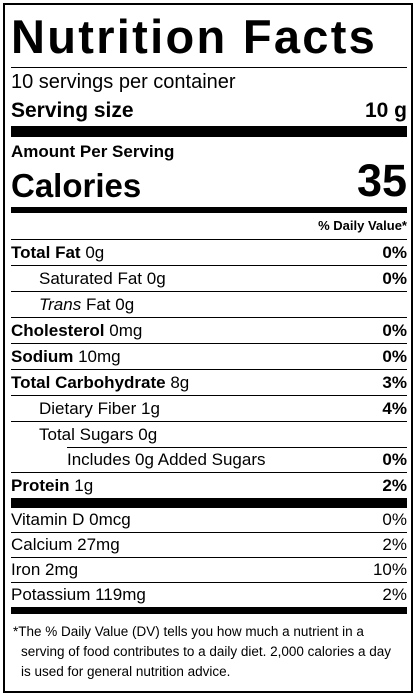 This screenshot has width=416, height=696. What do you see at coordinates (209, 330) in the screenshot?
I see `nutrient-row: Cholesterol 0mg 0%` at bounding box center [209, 330].